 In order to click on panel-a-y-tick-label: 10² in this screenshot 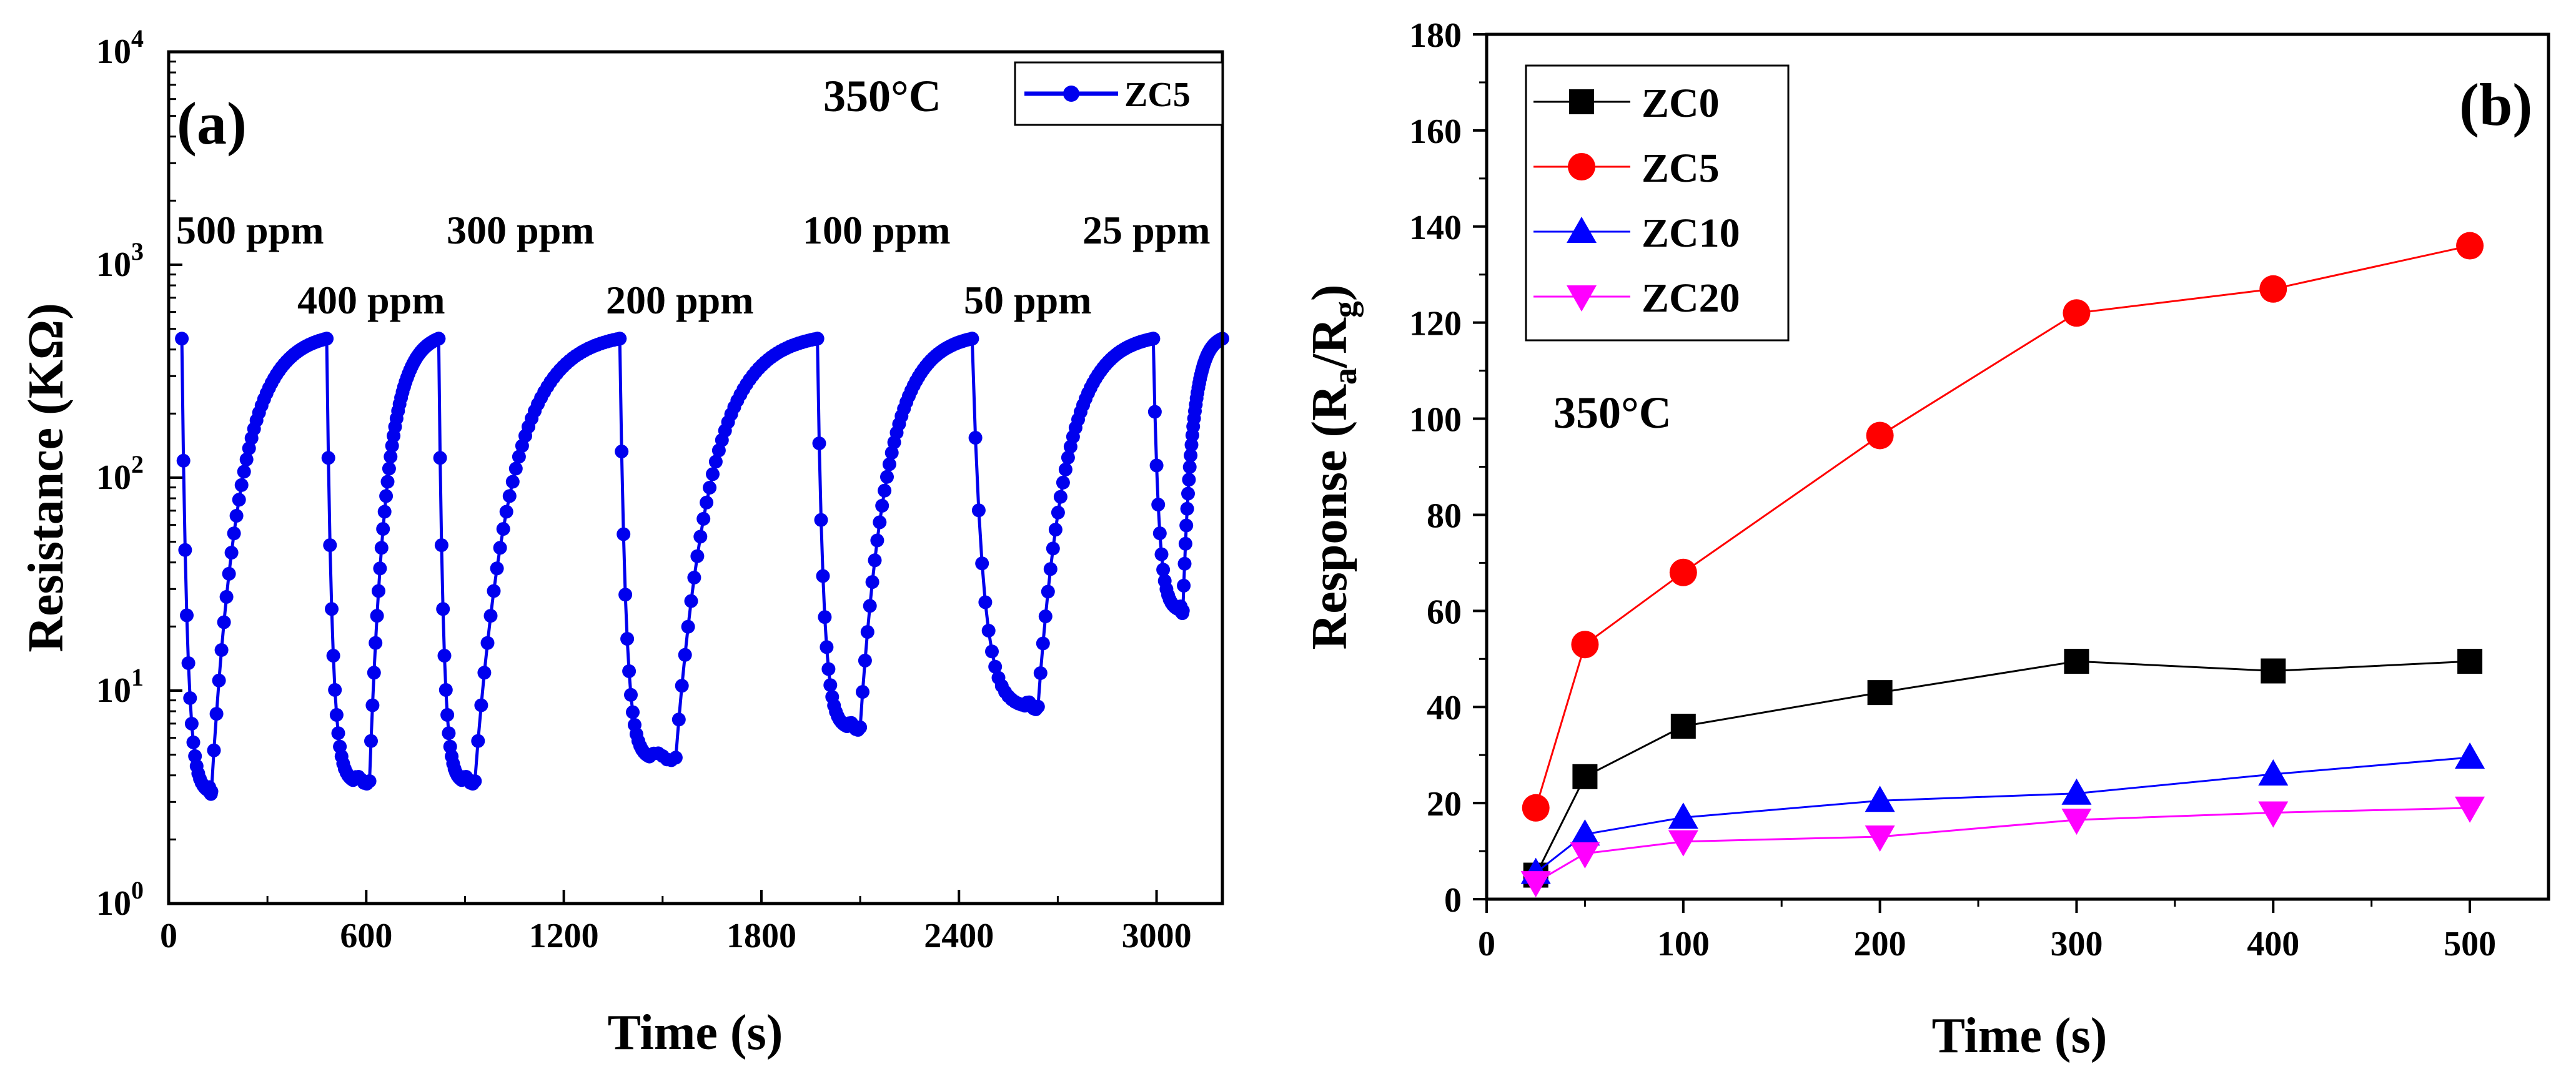, I will do `click(120, 473)`.